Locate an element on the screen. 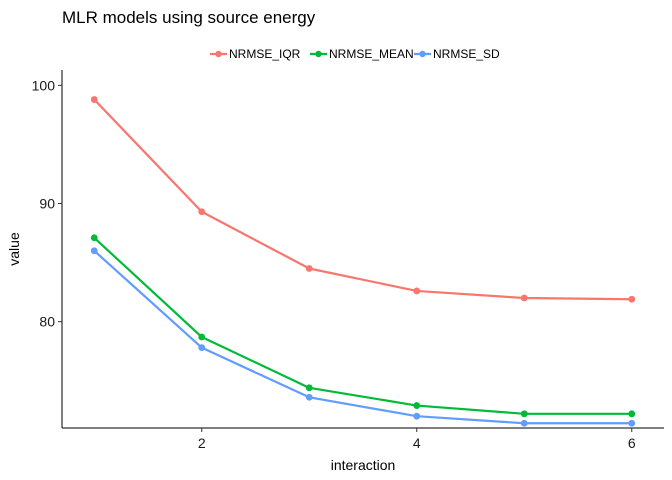 This screenshot has width=672, height=480. x-tick-label: 6 is located at coordinates (632, 443).